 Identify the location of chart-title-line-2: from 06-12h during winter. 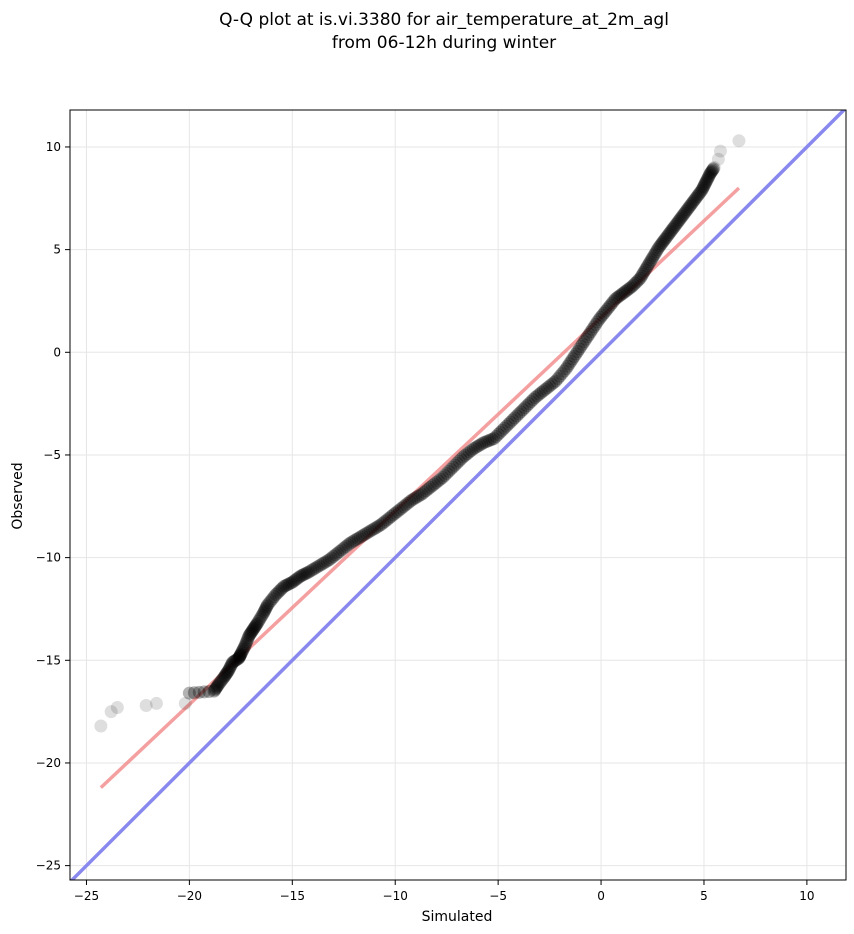
(444, 43).